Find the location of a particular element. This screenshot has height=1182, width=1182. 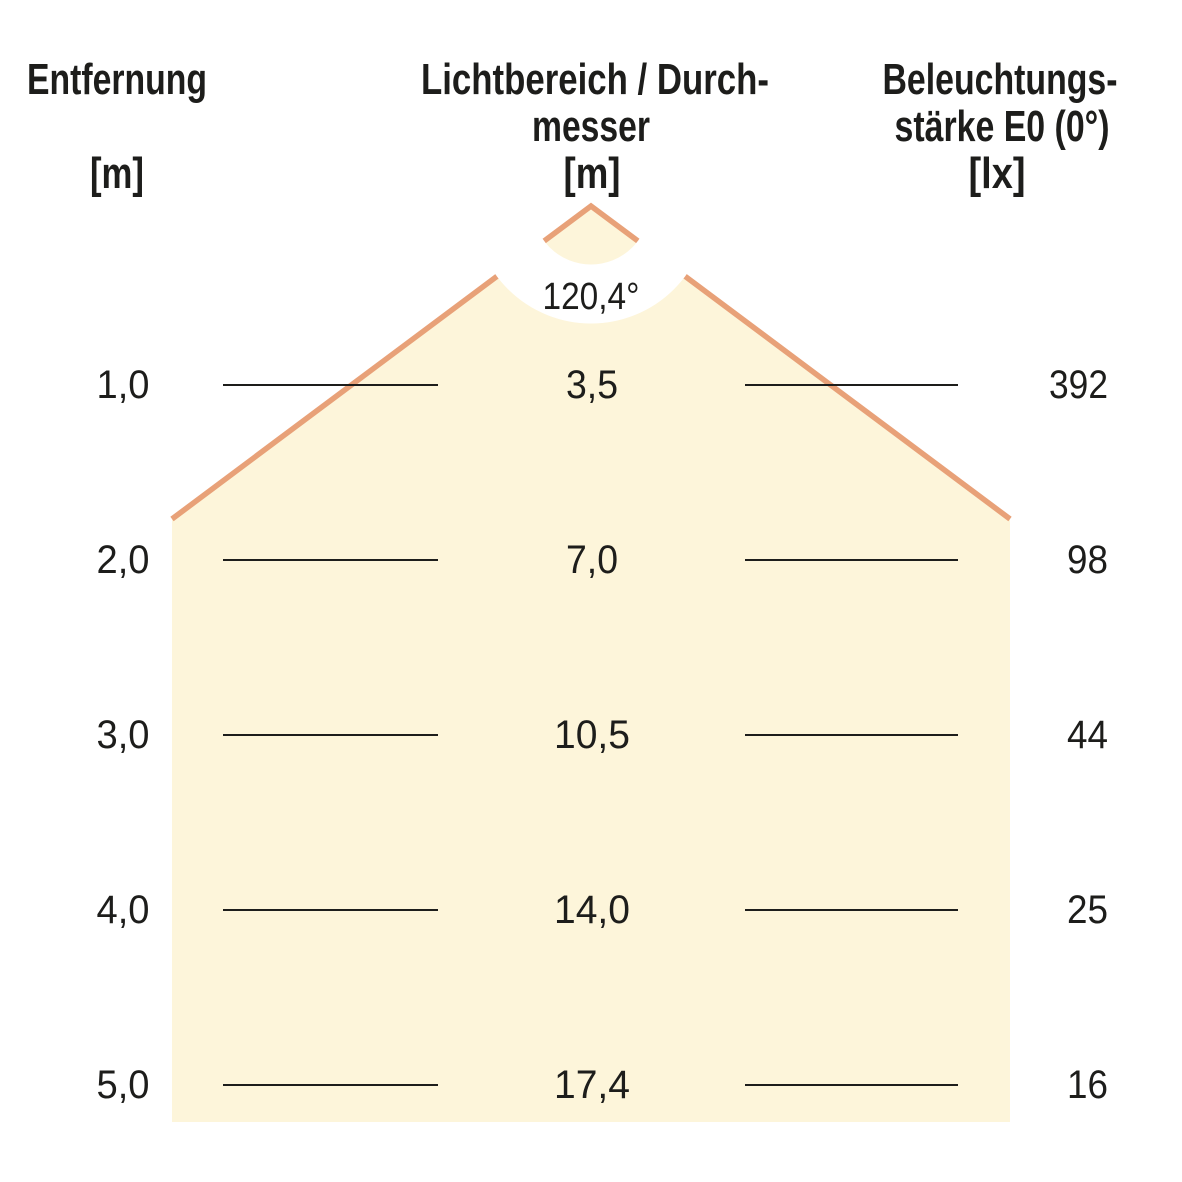

table-row: 5,0 17,4 16 is located at coordinates (603, 1085).